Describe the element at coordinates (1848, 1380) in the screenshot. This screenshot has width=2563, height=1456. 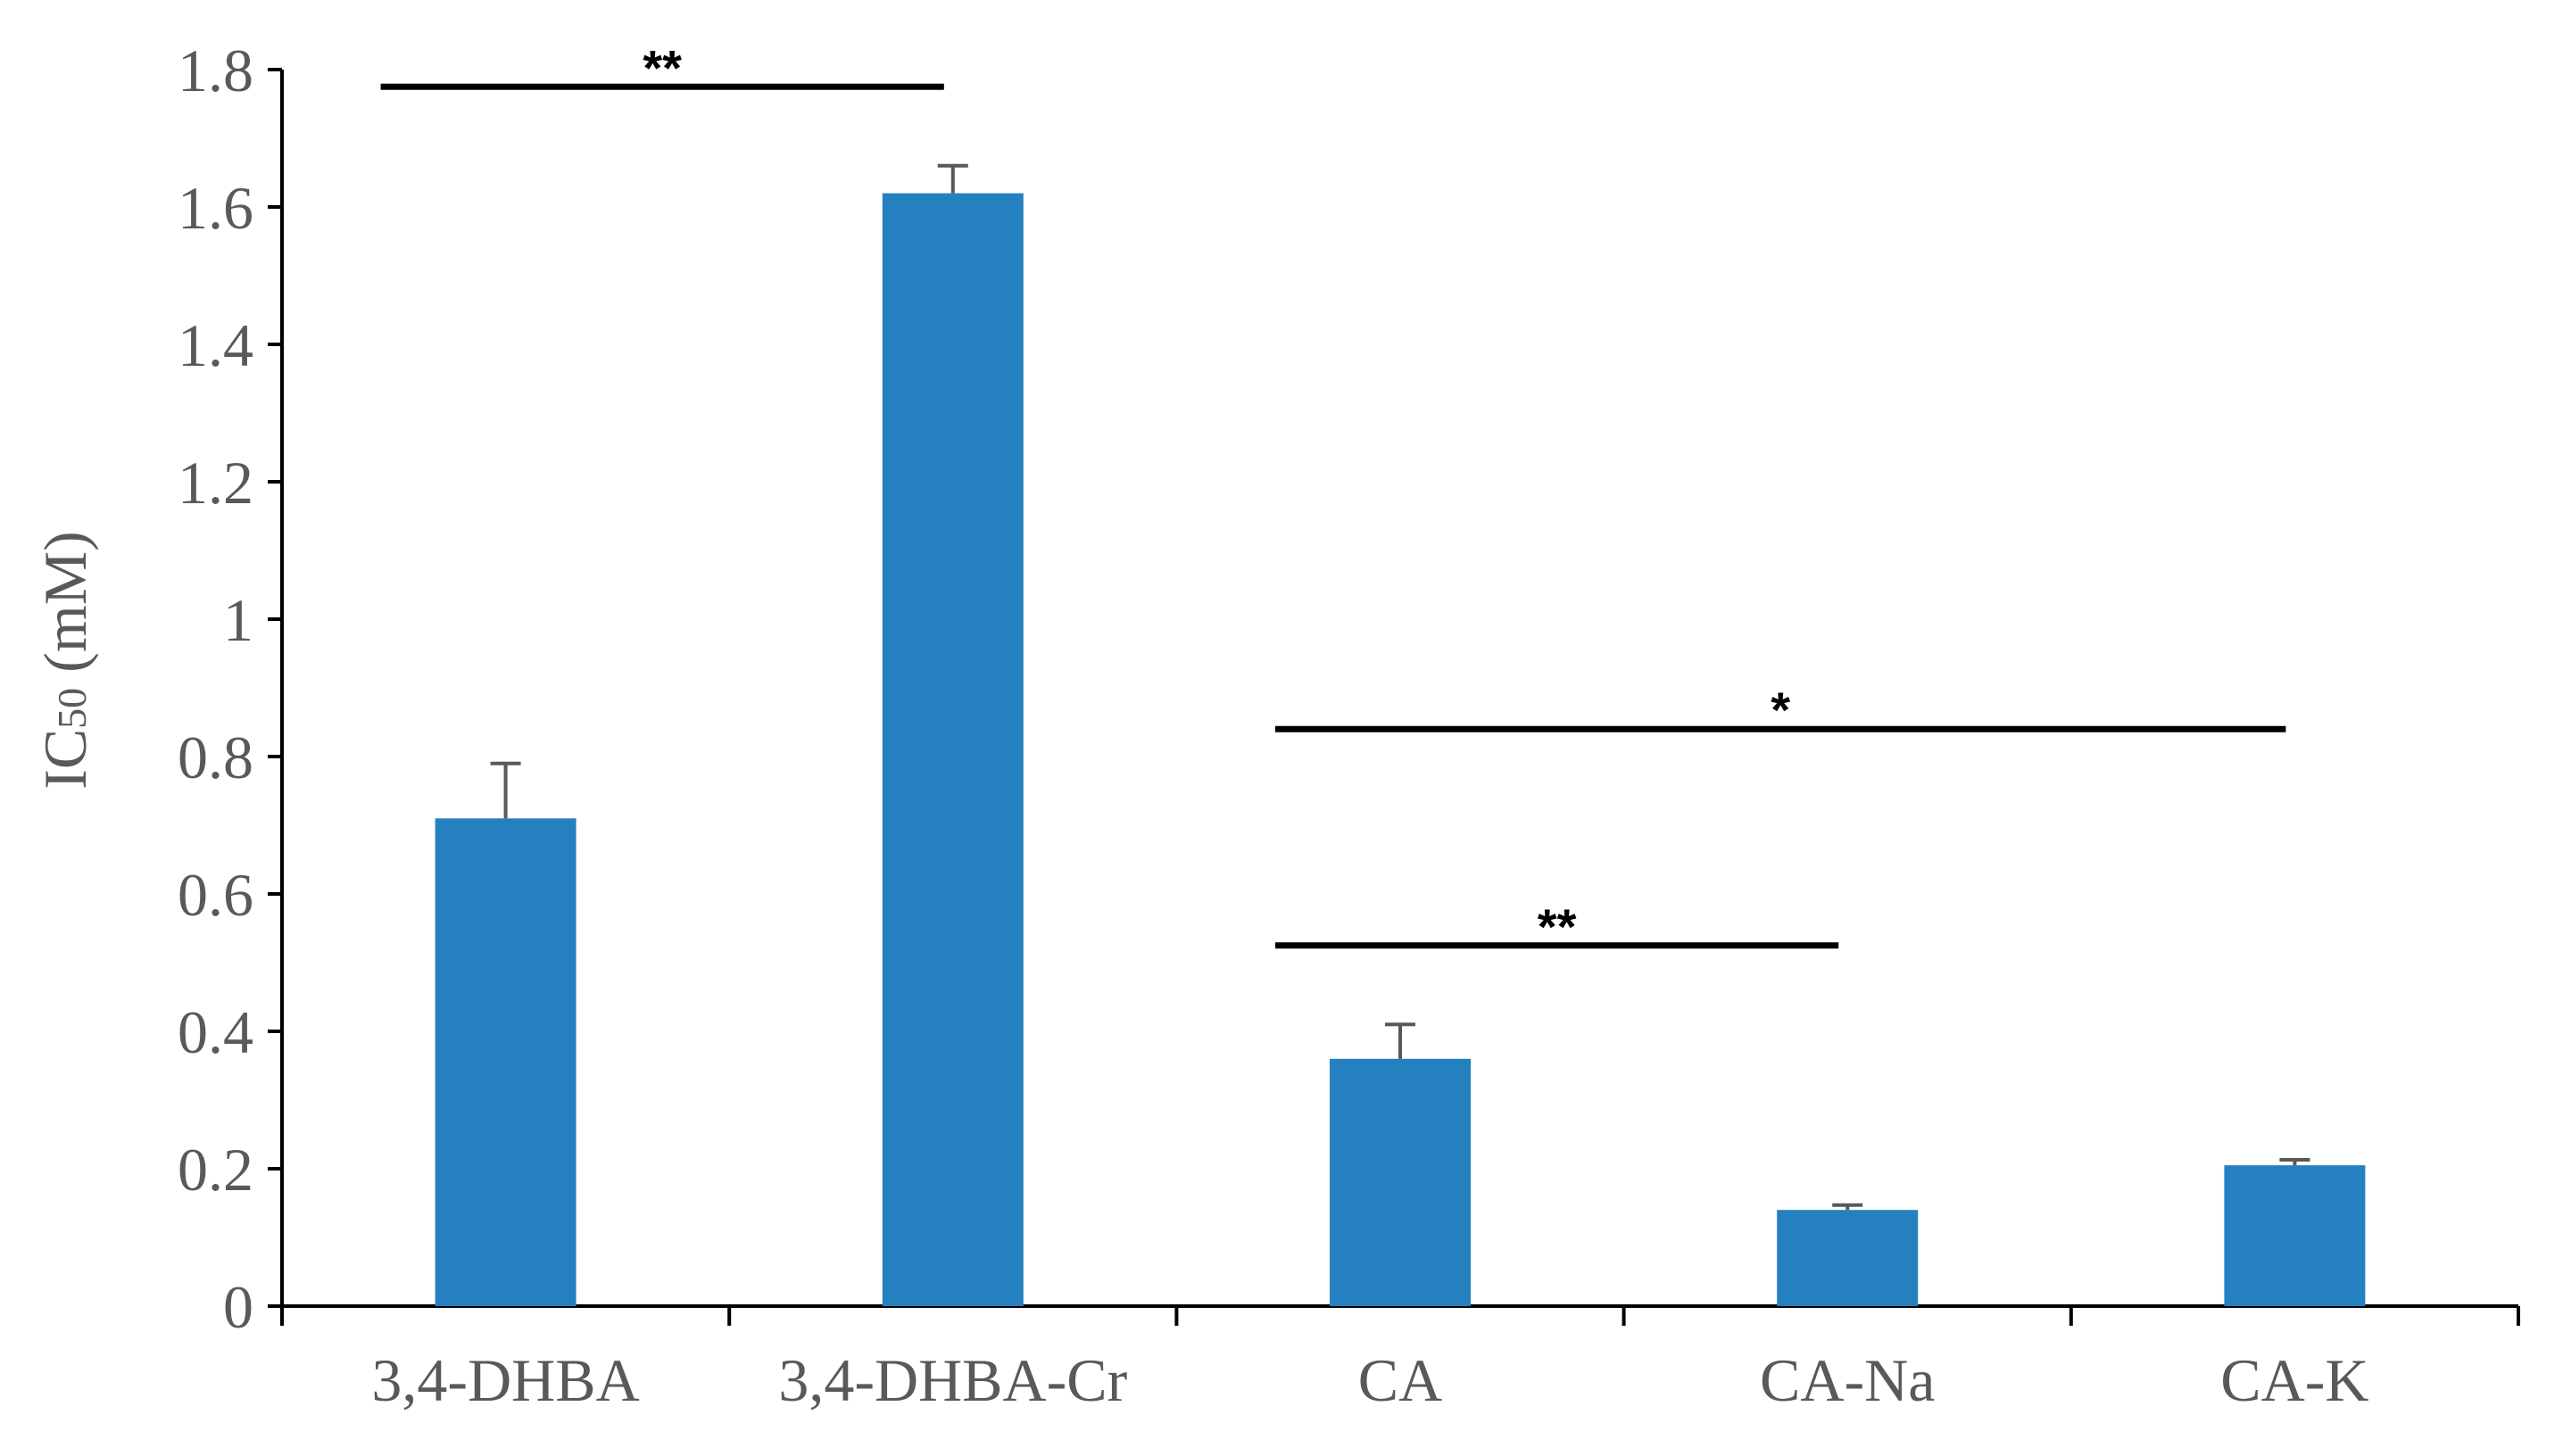
I see `x-tick-label: CA-Na` at that location.